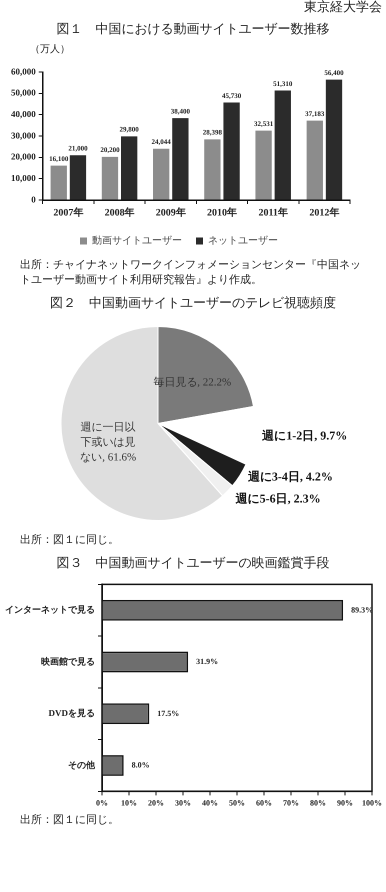 This screenshot has width=386, height=892. I want to click on y-tick-label: 10,000, so click(23, 177).